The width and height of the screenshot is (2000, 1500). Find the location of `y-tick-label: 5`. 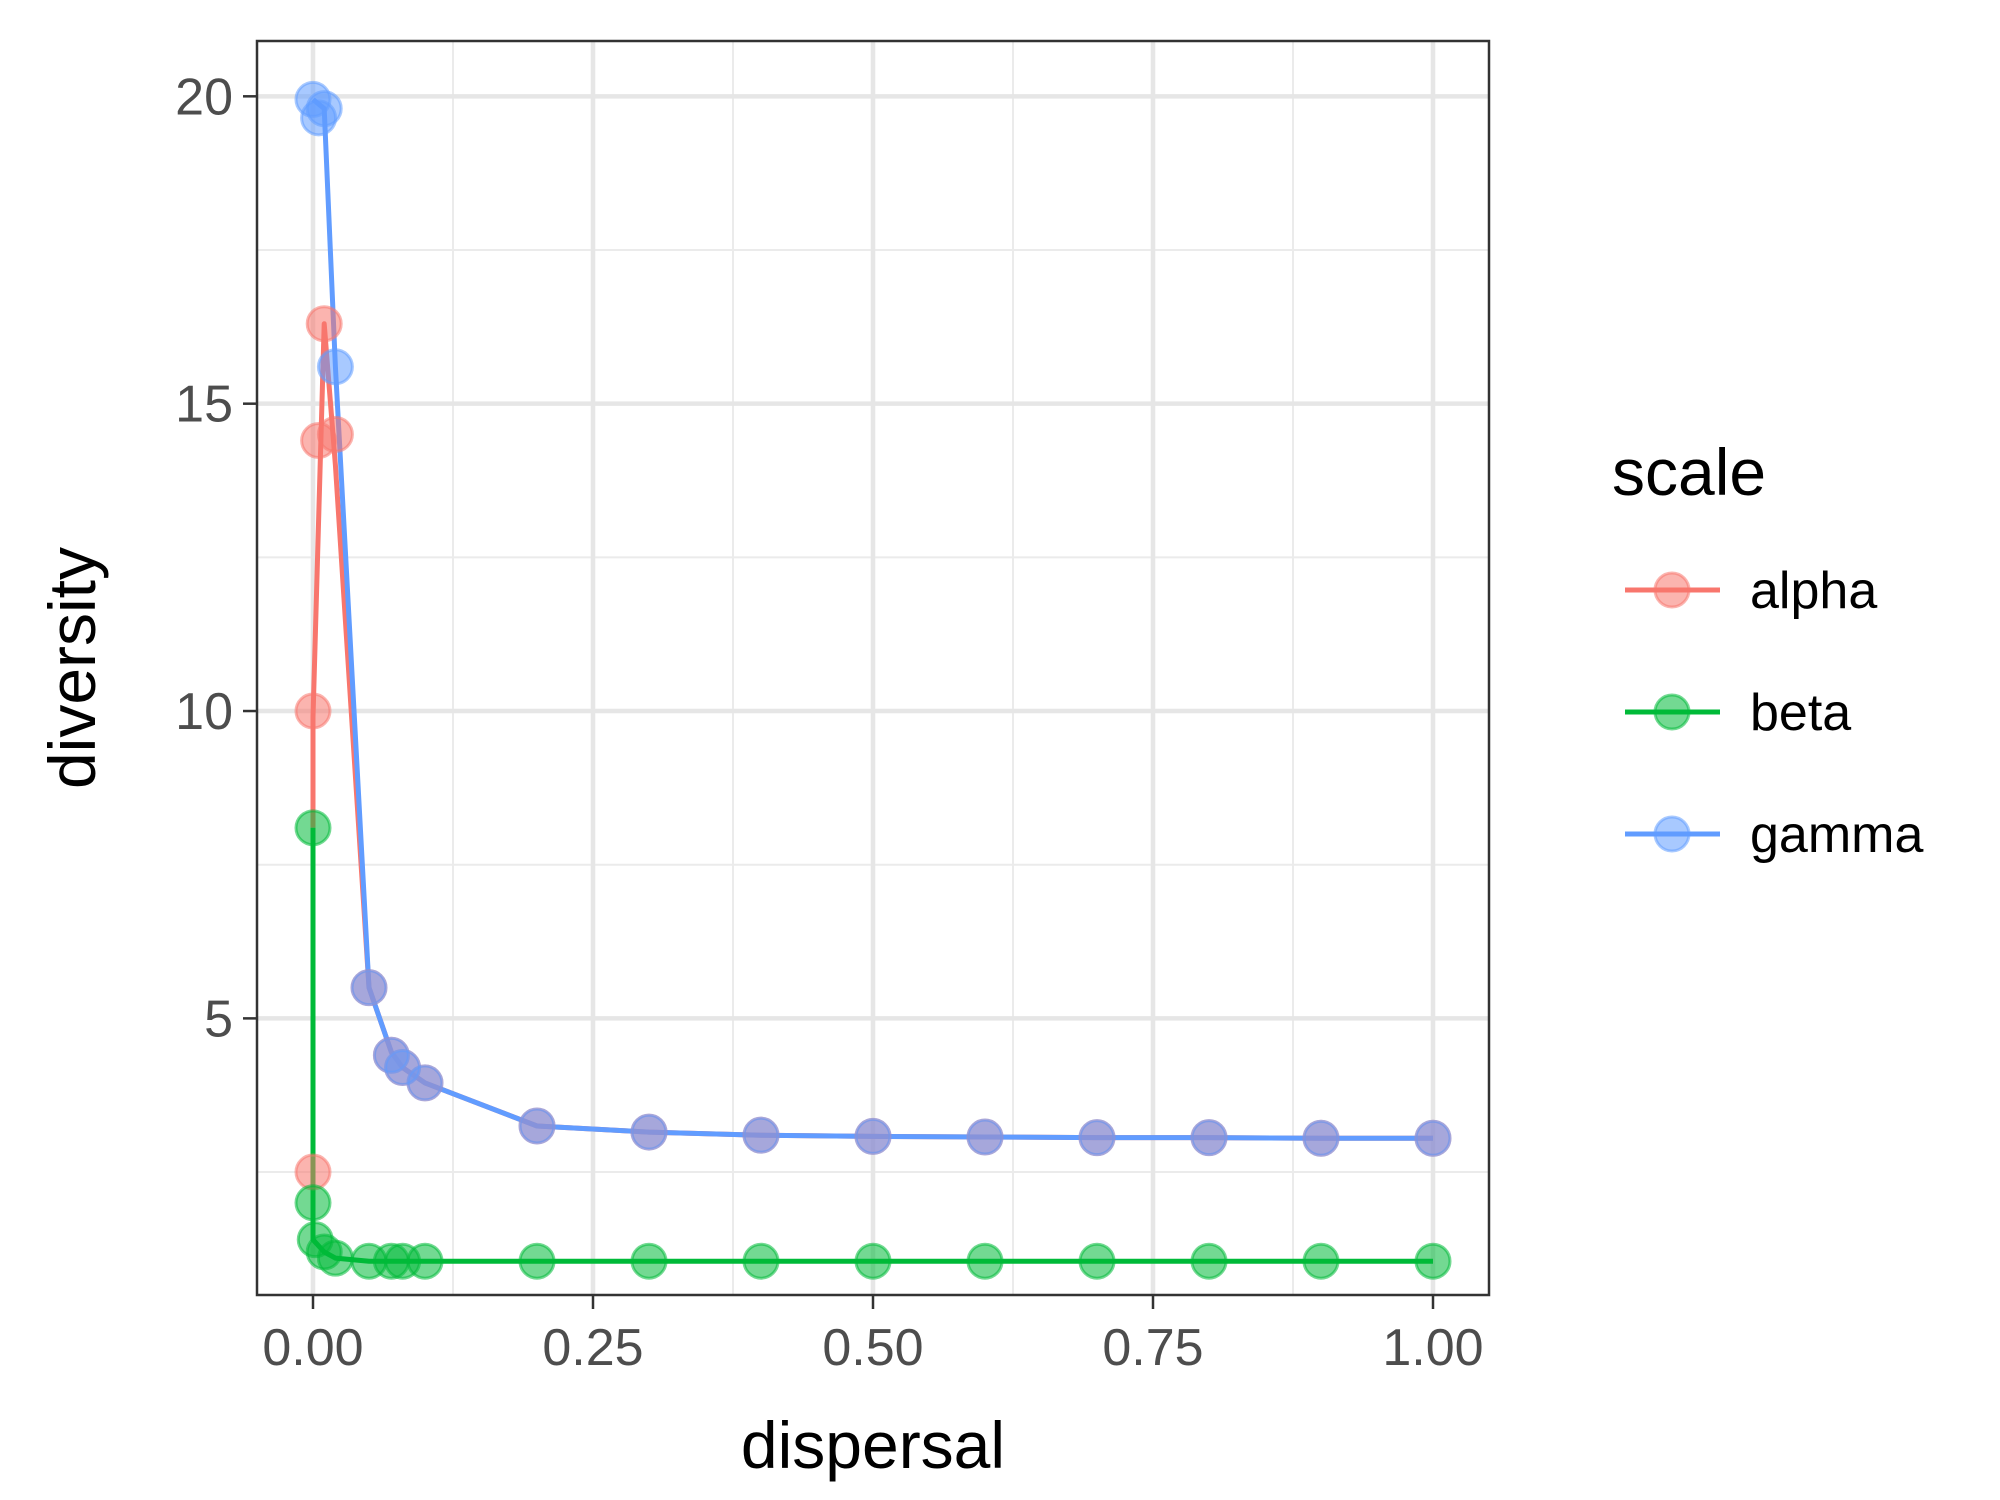

y-tick-label: 5 is located at coordinates (218, 1019).